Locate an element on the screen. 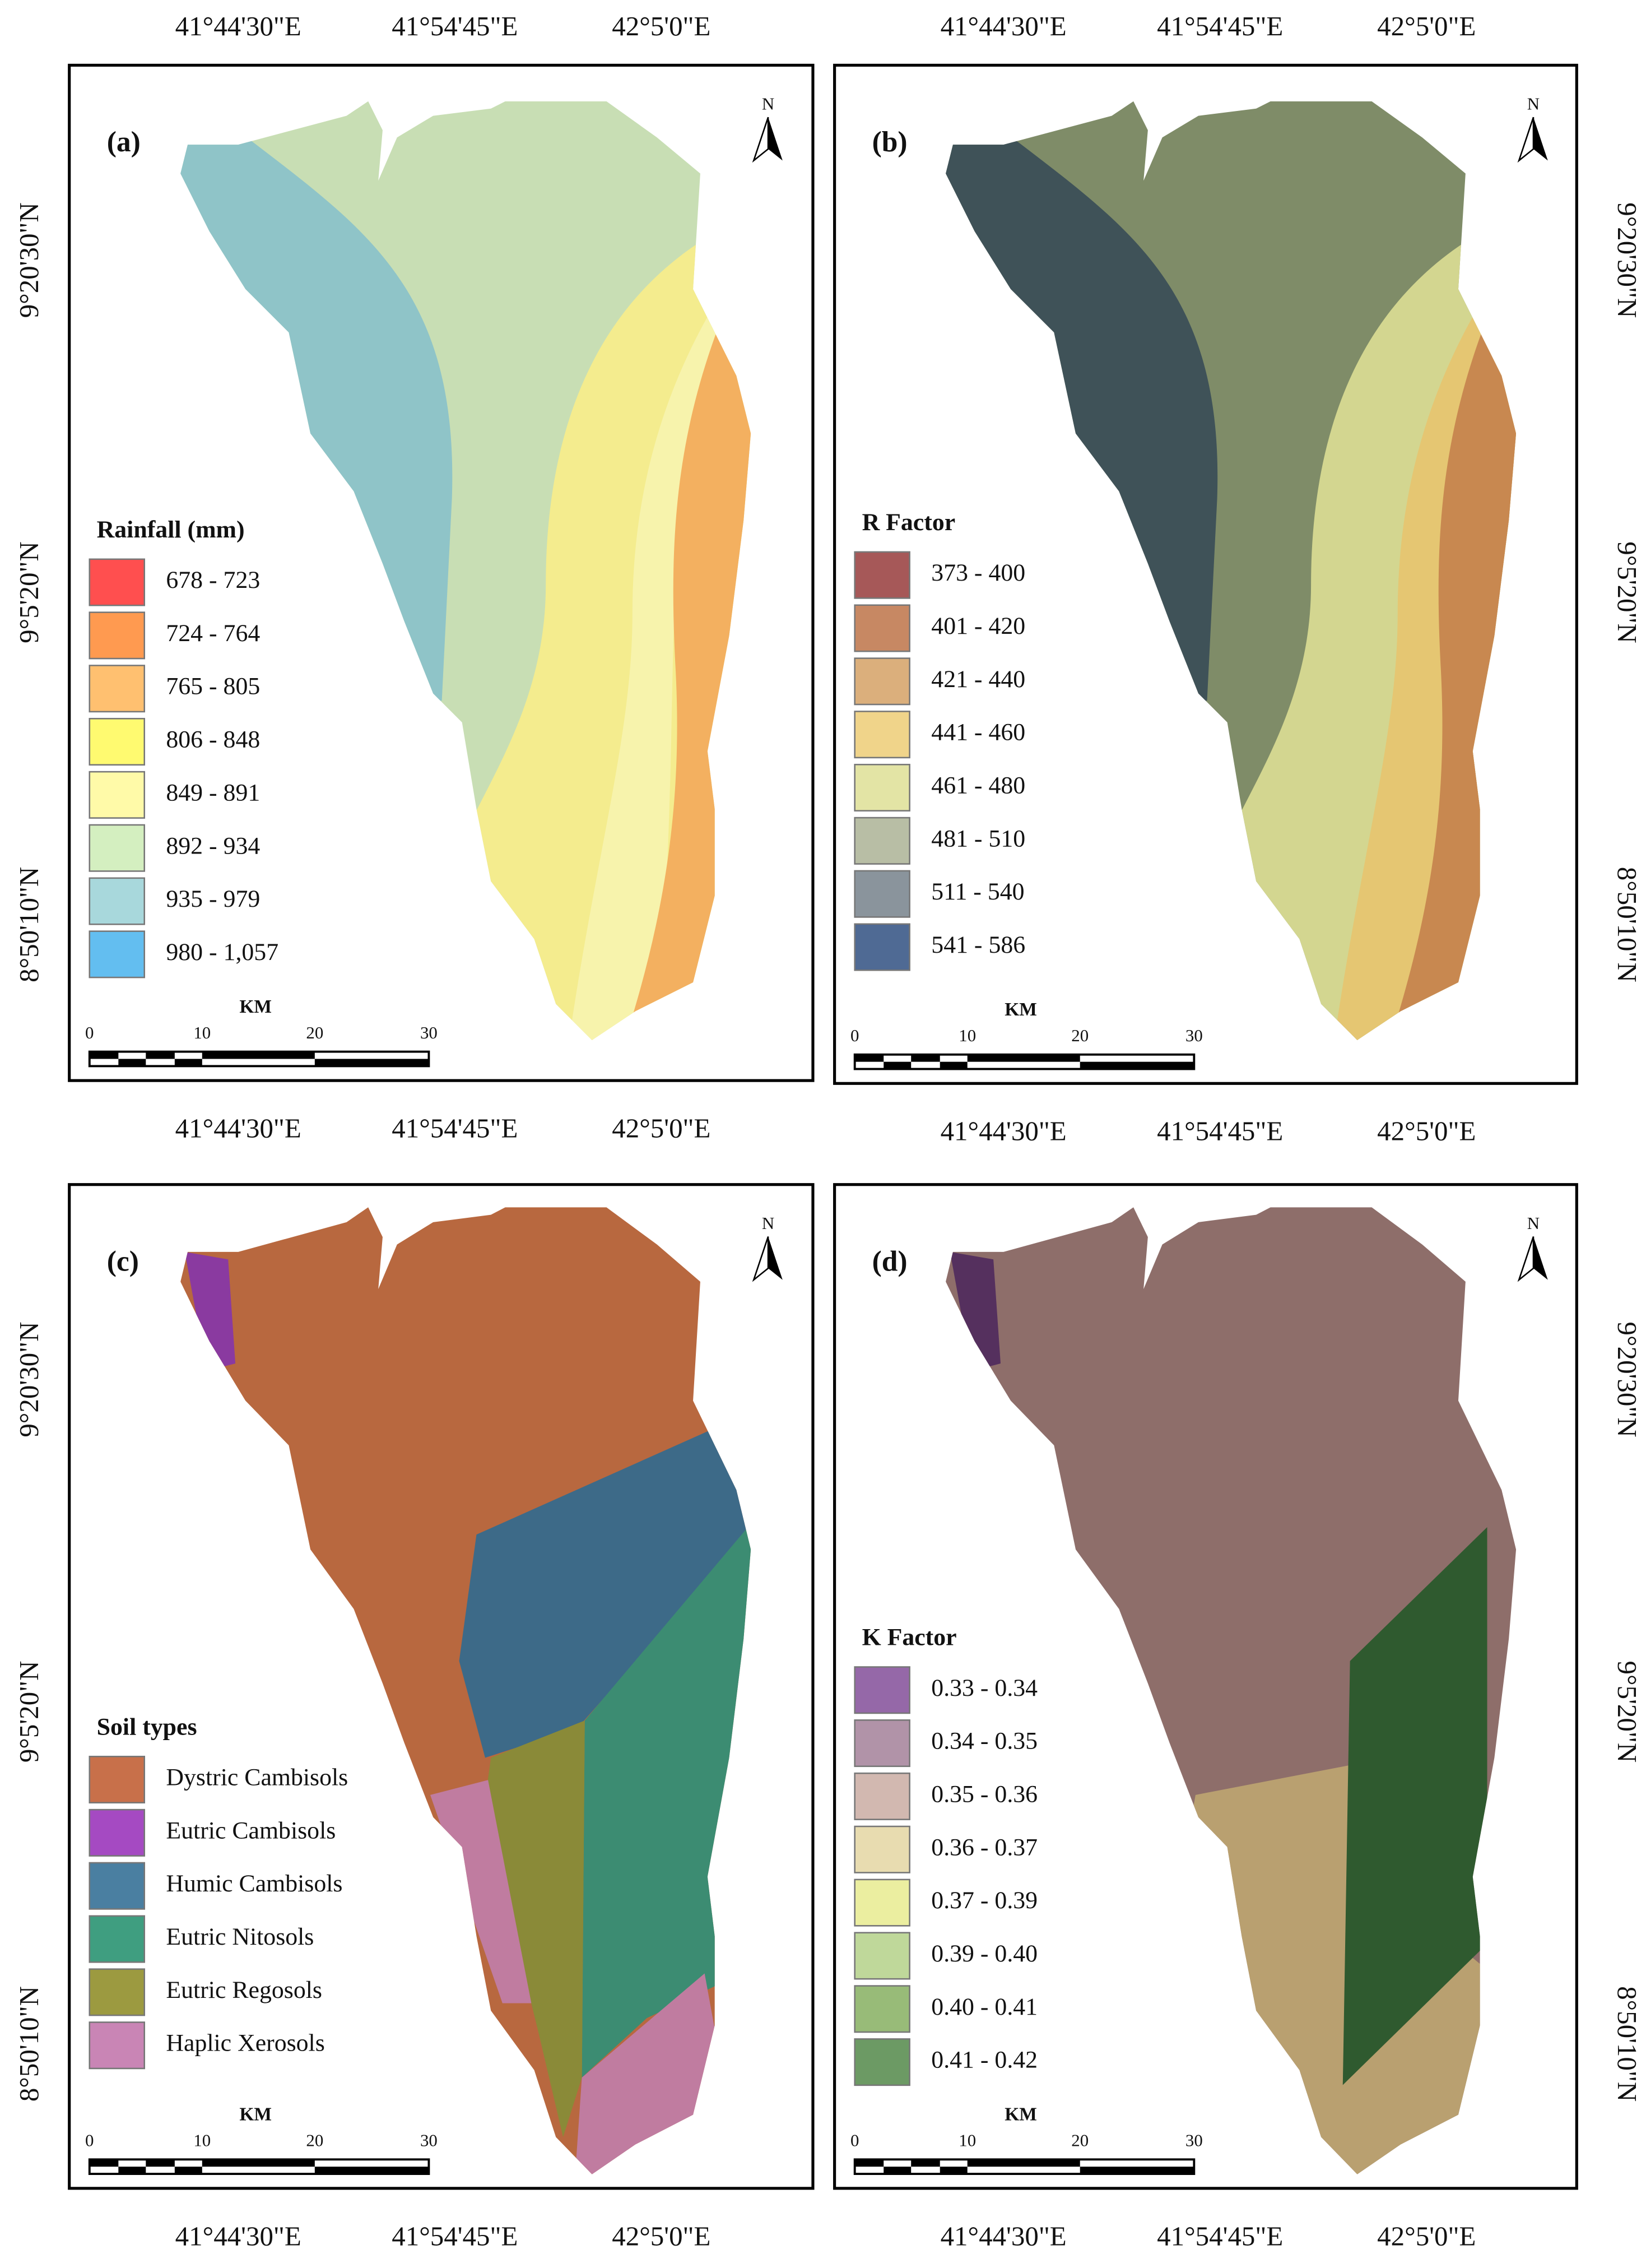 This screenshot has height=2268, width=1646. legend-label: 0.37 - 0.39 is located at coordinates (985, 1900).